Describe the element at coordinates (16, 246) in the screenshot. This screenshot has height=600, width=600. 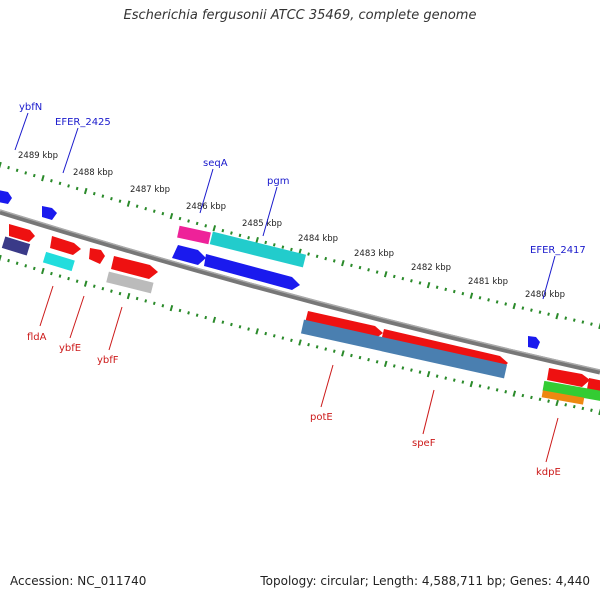
I see `feature-navy-bar` at that location.